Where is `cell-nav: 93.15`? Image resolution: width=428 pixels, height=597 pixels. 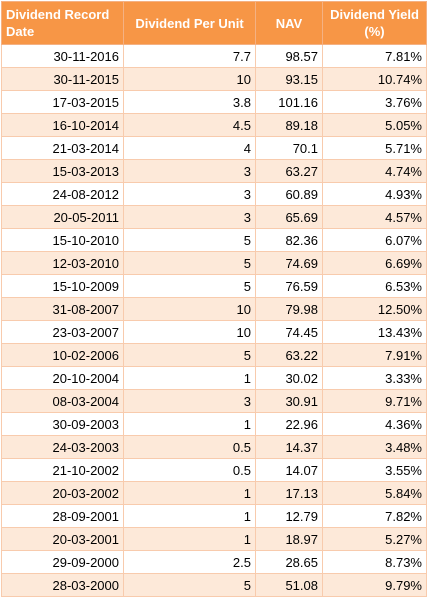 cell-nav: 93.15 is located at coordinates (289, 79).